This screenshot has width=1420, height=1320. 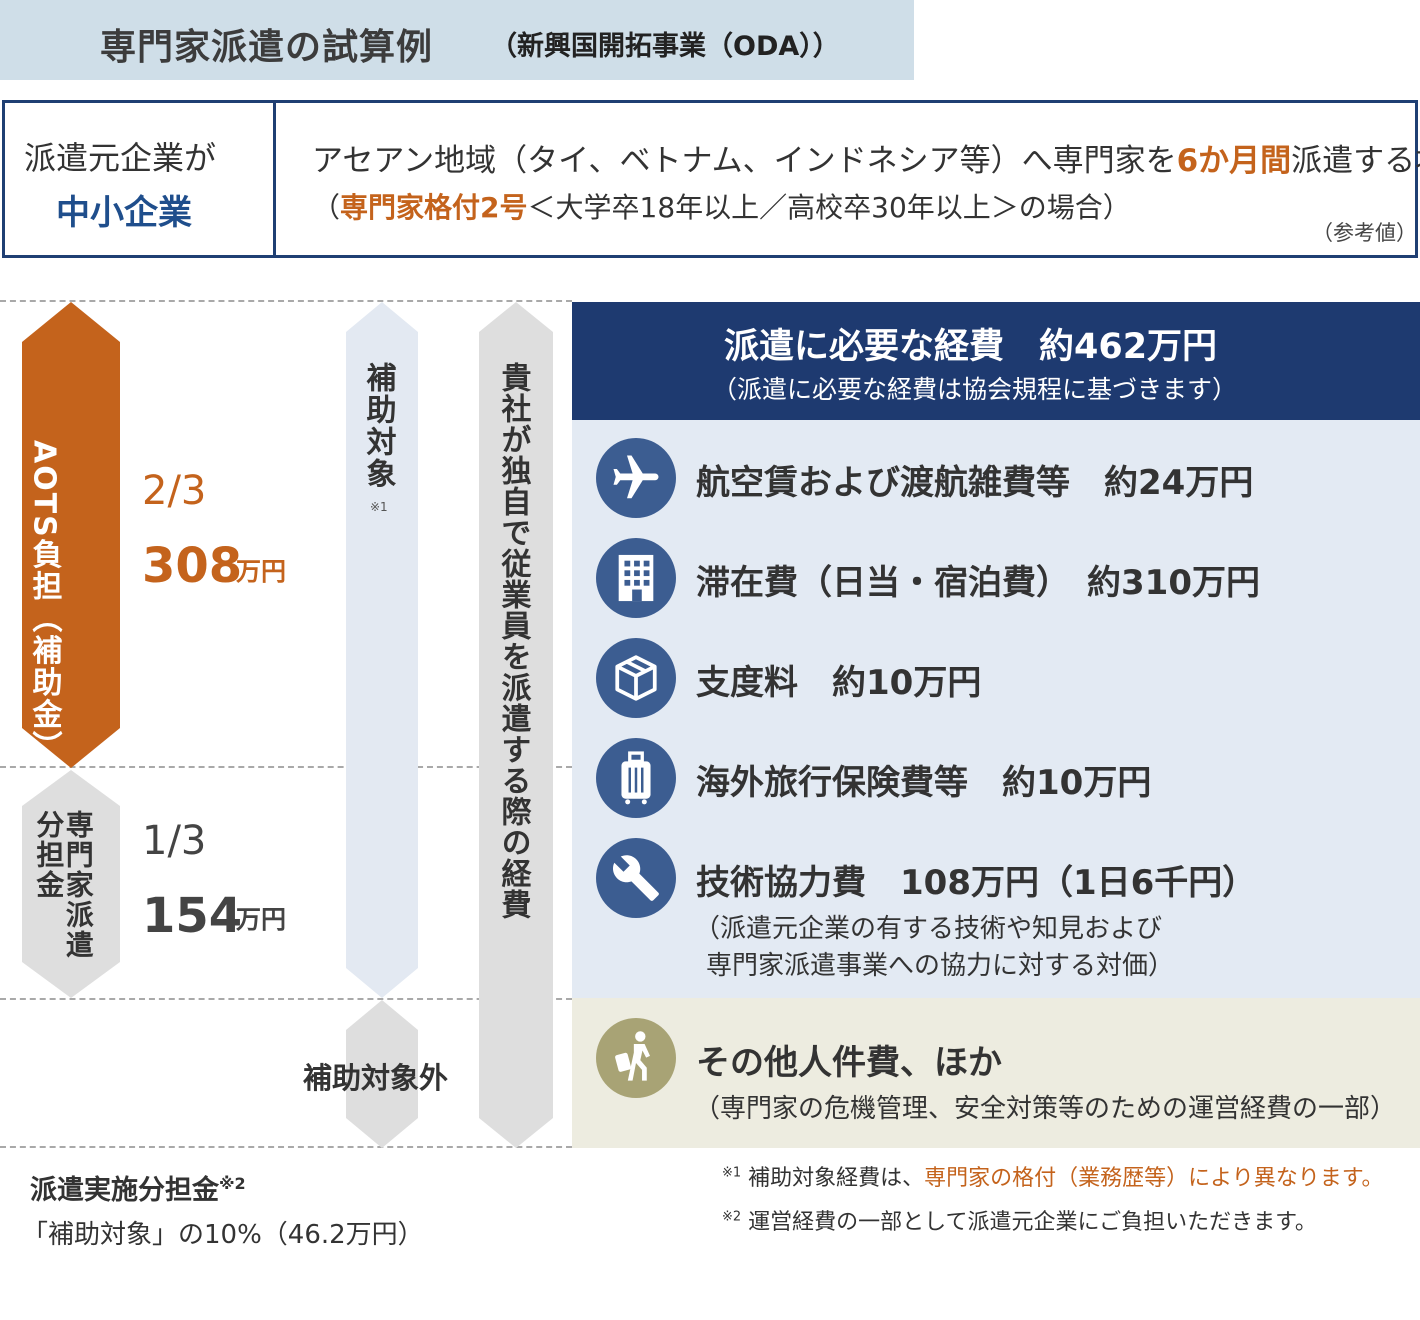 I want to click on divider-top, so click(x=286, y=301).